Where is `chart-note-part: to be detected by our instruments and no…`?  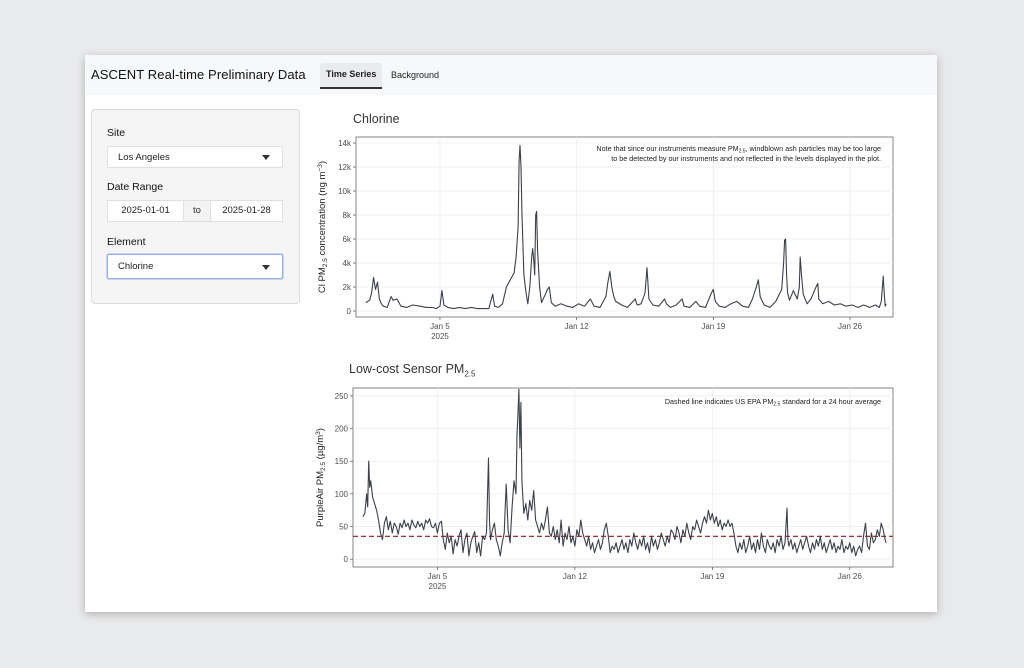 chart-note-part: to be detected by our instruments and no… is located at coordinates (746, 158).